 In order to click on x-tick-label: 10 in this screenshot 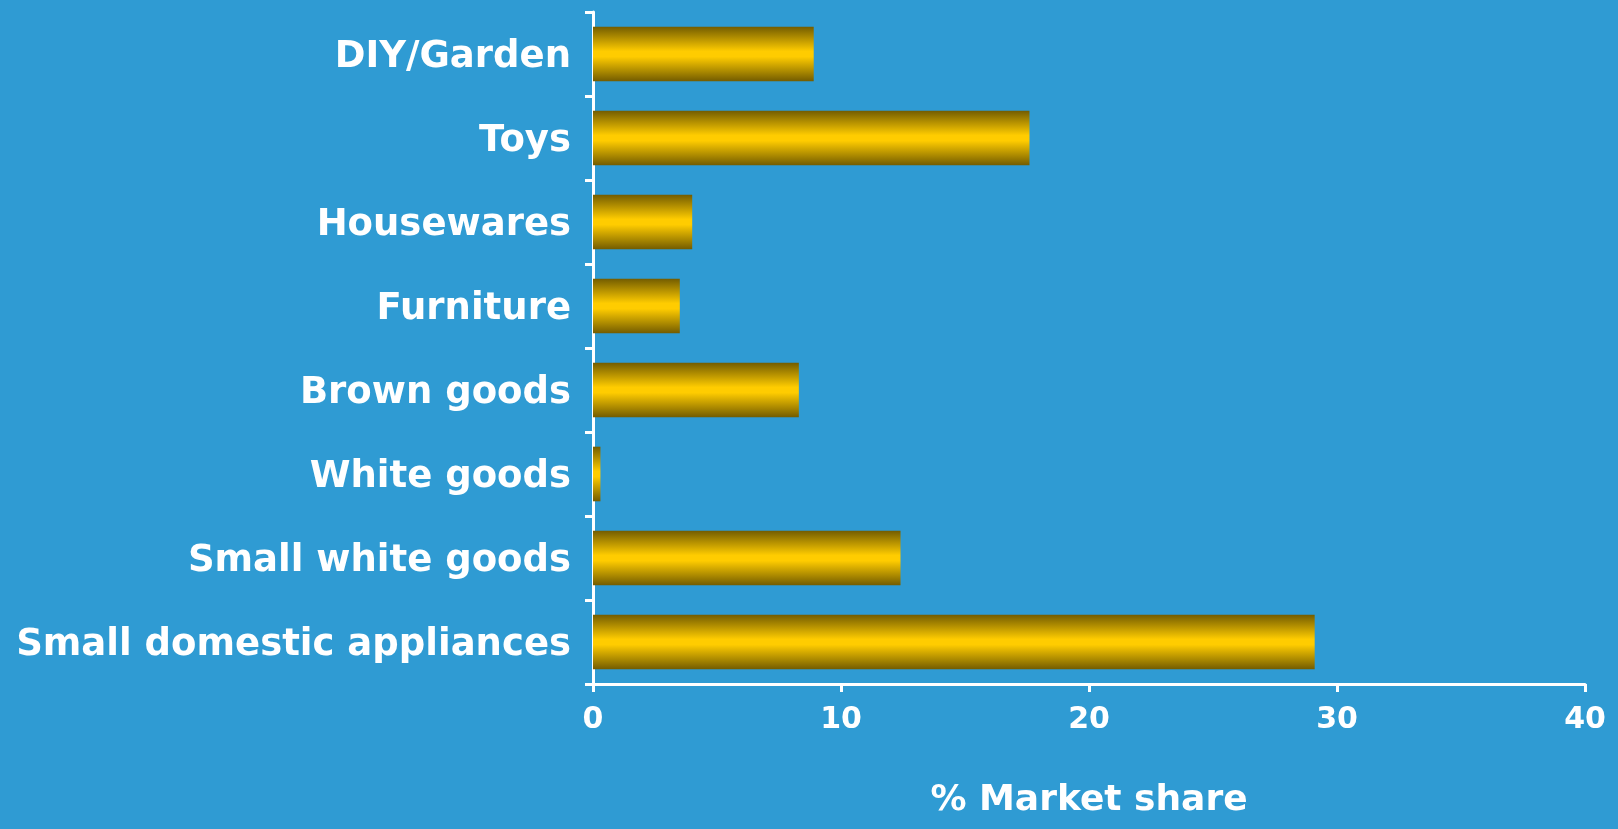, I will do `click(841, 717)`.